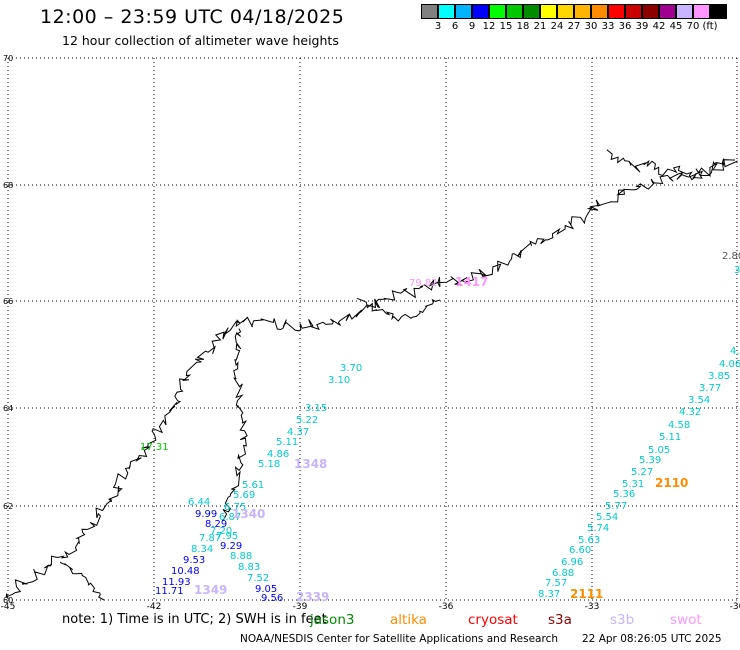  What do you see at coordinates (272, 598) in the screenshot?
I see `wave-height-label: 9.56` at bounding box center [272, 598].